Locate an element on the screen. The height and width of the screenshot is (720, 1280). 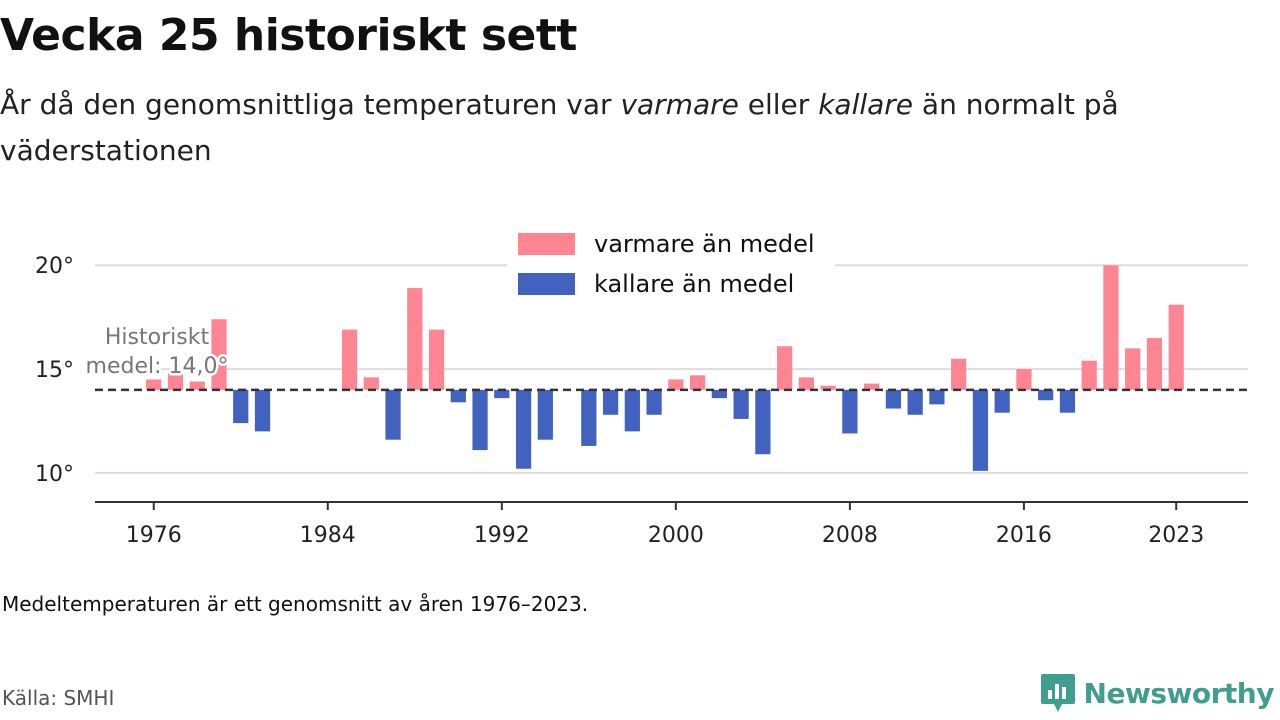
page-title: Vecka 25 historiskt sett is located at coordinates (288, 35).